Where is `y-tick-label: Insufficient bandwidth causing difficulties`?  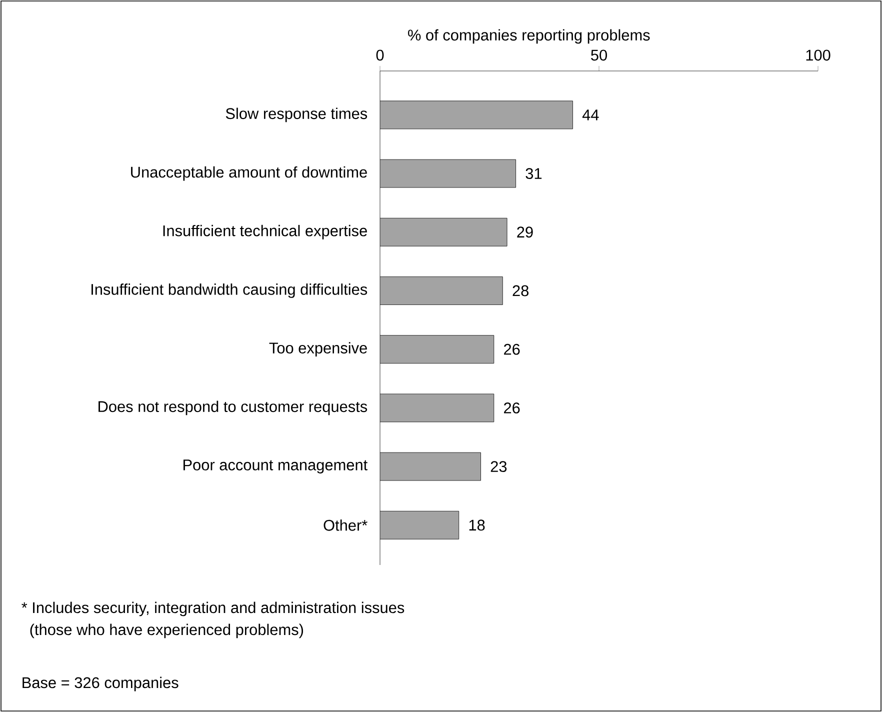
y-tick-label: Insufficient bandwidth causing difficulties is located at coordinates (230, 291).